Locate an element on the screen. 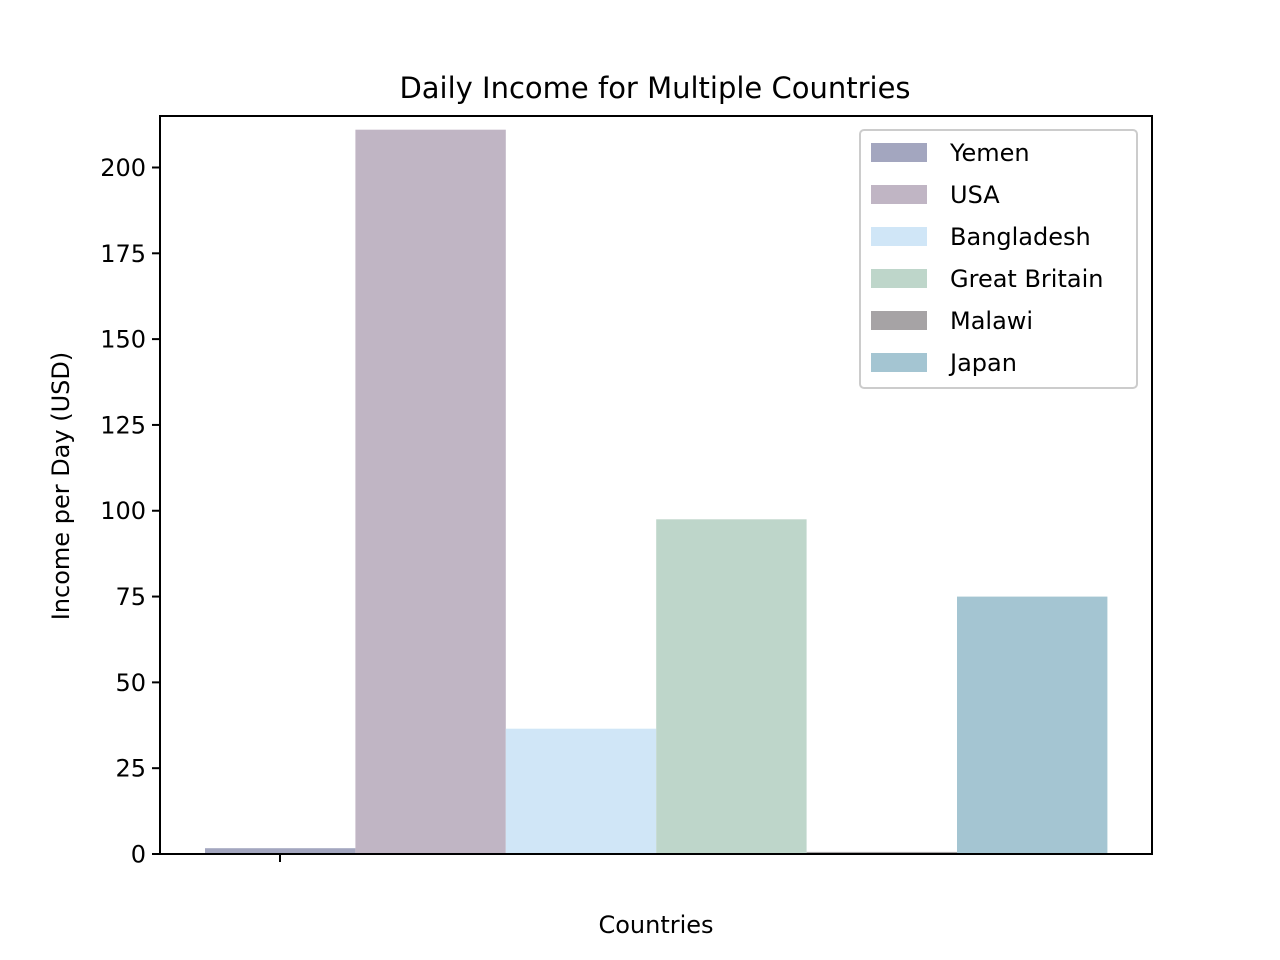  y-tick-label-175: 175 is located at coordinates (123, 254).